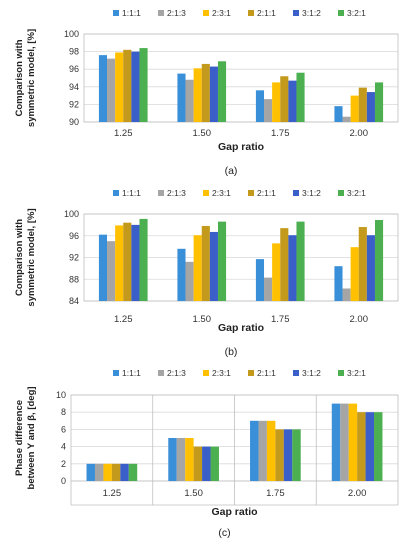 The width and height of the screenshot is (409, 550). Describe the element at coordinates (74, 104) in the screenshot. I see `y-tick-label: 92` at that location.